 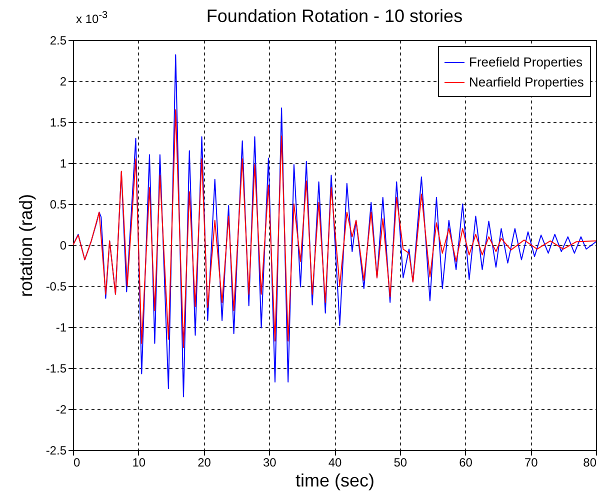 I want to click on y-tick-label: 1, so click(x=63, y=163).